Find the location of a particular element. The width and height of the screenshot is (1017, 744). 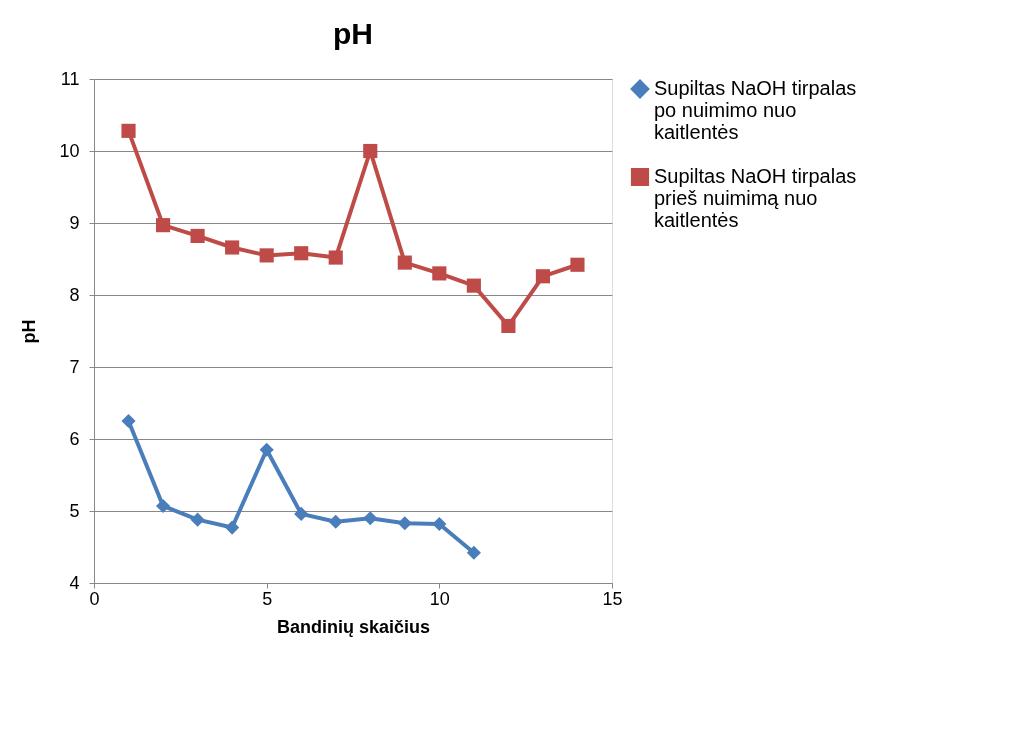

y-tick-label: 8 is located at coordinates (74, 294).